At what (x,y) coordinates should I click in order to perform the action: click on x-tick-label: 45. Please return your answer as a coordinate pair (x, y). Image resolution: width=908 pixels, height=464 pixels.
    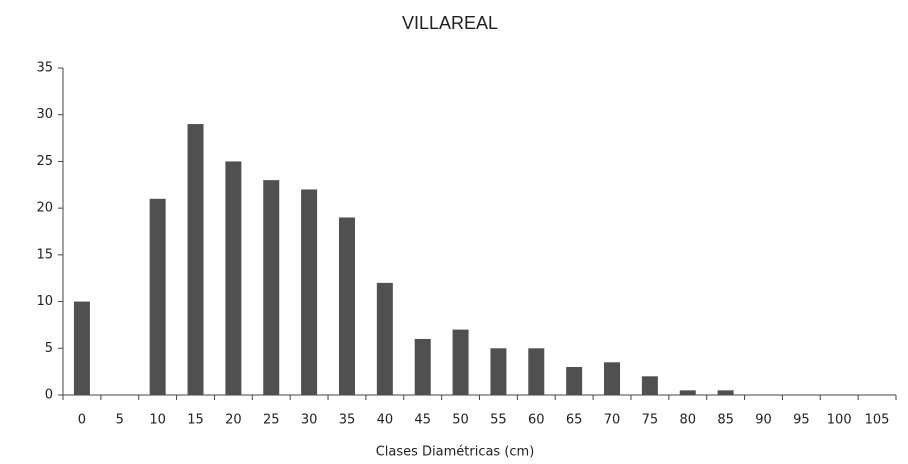
    Looking at the image, I should click on (422, 420).